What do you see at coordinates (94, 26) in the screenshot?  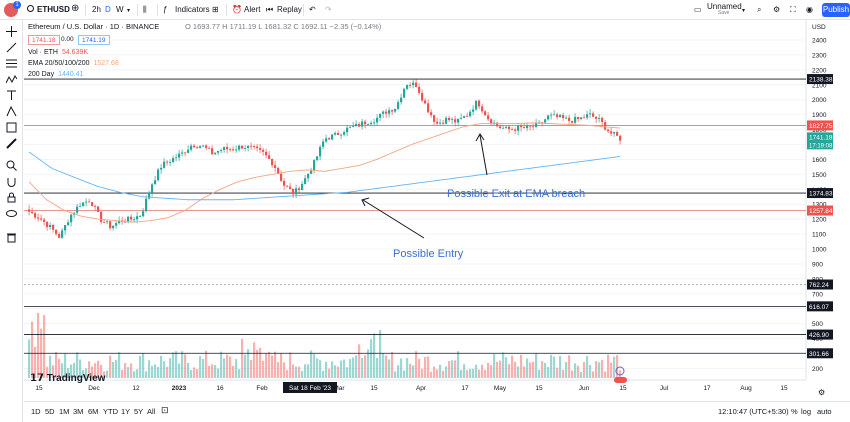 I see `series-title: Ethereum / U.S. Dollar · 1D · BINANCE` at bounding box center [94, 26].